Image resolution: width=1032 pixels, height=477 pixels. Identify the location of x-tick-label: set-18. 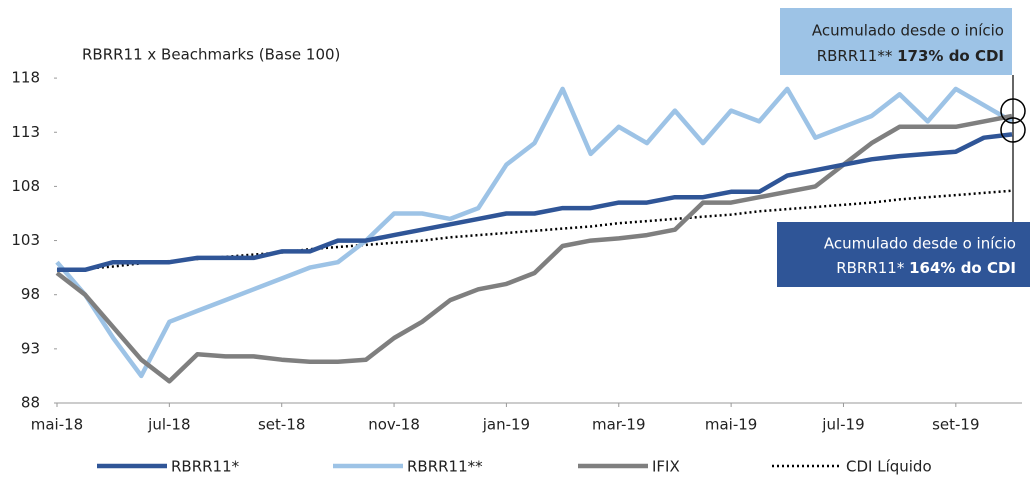
(281, 425).